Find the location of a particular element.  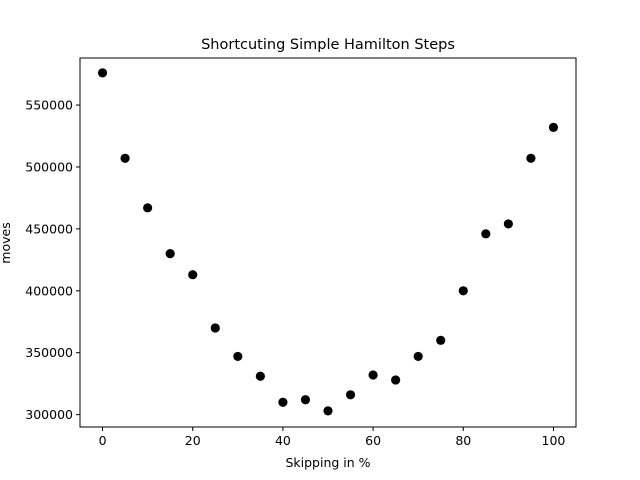

x-tick-label-1: 20 is located at coordinates (193, 440).